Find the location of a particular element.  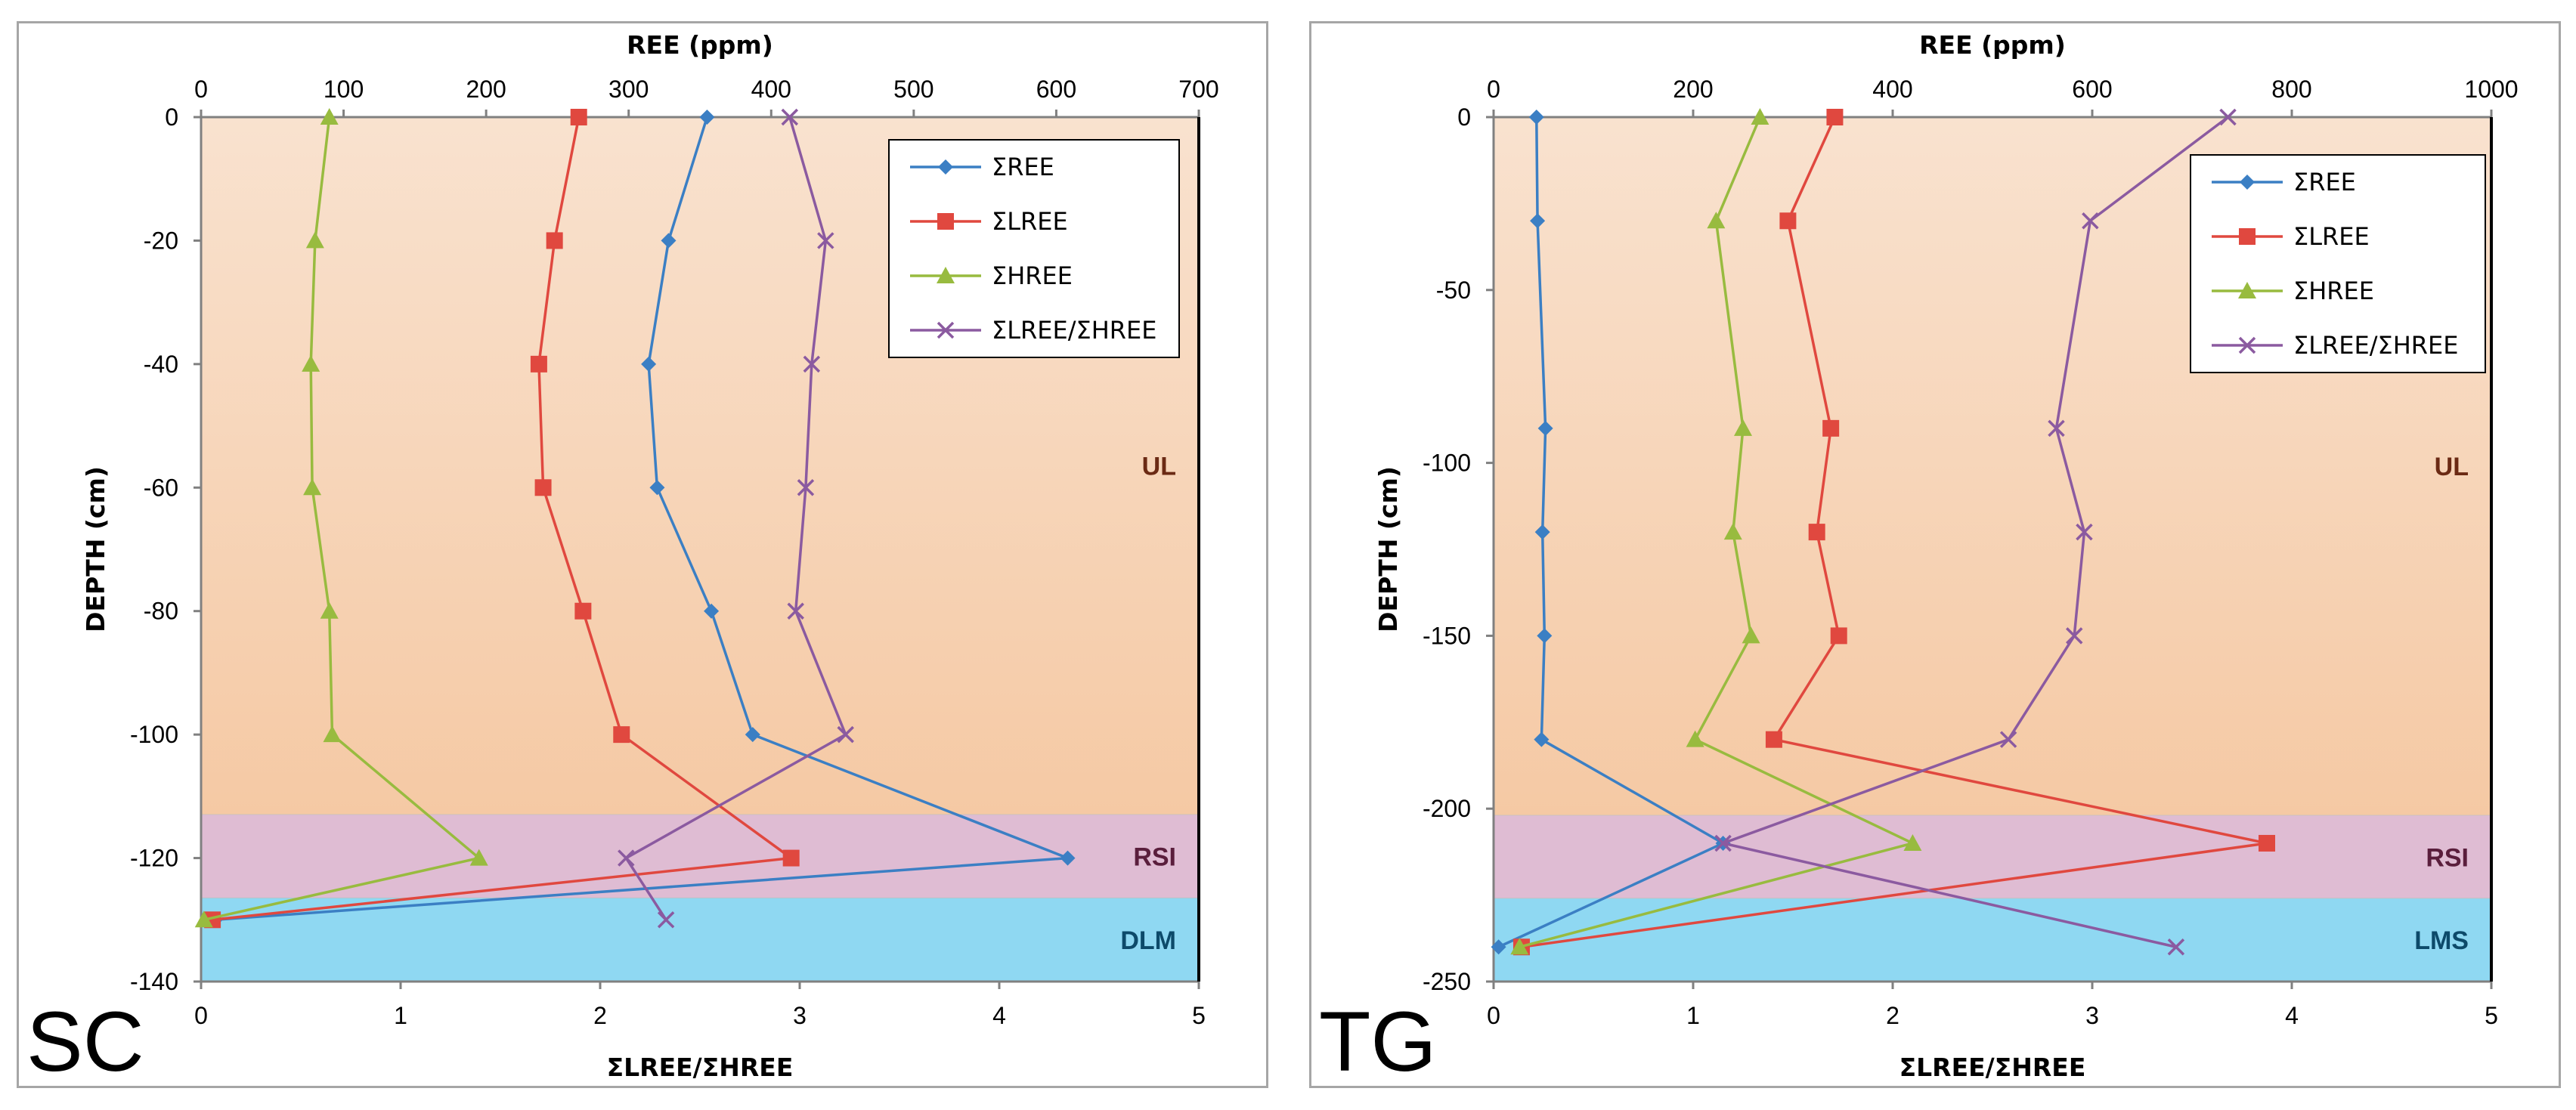

top-x-tick-label: 300 is located at coordinates (628, 89).